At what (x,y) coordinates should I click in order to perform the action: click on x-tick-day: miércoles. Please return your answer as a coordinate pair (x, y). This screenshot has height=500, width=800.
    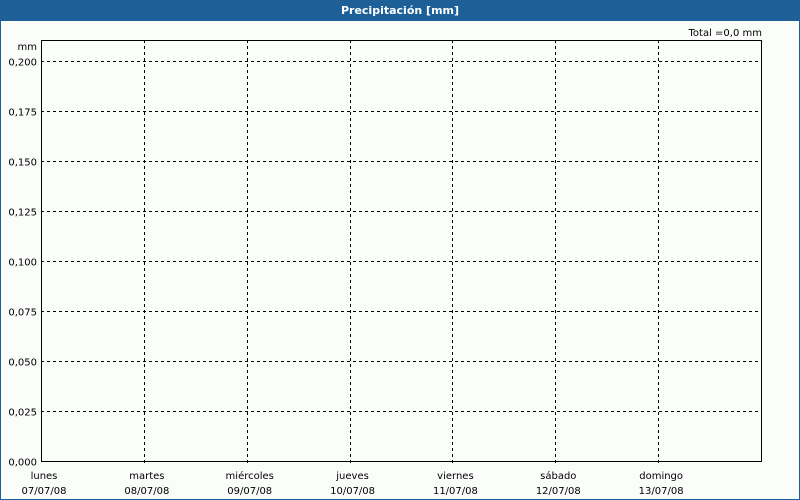
    Looking at the image, I should click on (250, 476).